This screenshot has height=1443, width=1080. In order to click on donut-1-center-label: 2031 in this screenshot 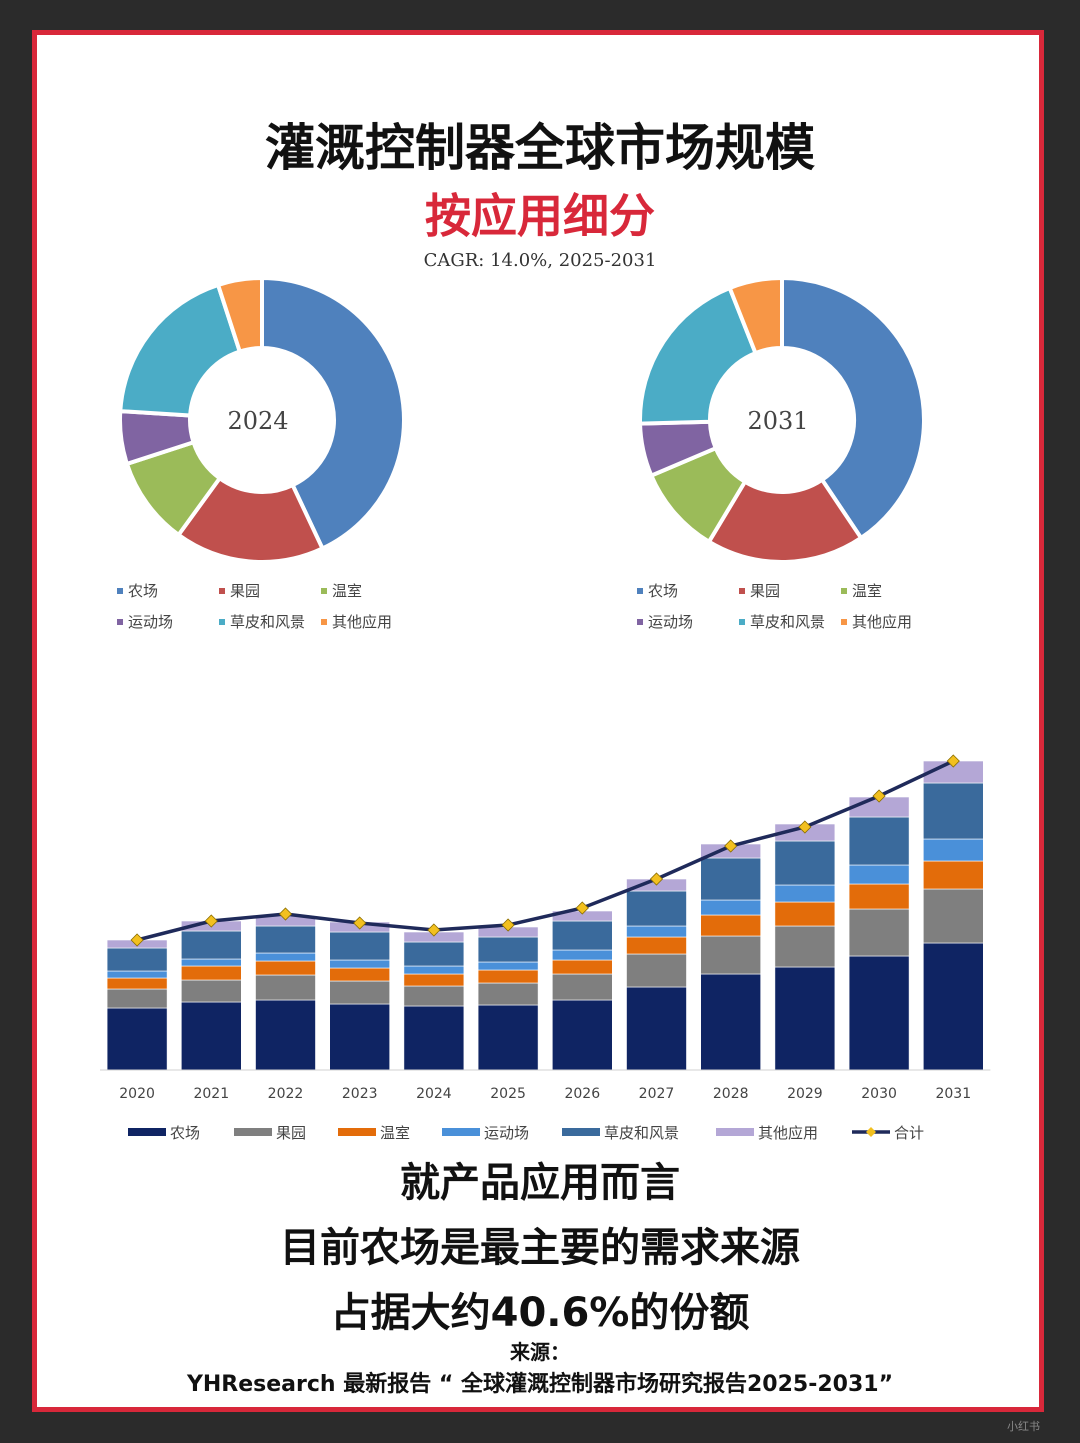, I will do `click(777, 421)`.